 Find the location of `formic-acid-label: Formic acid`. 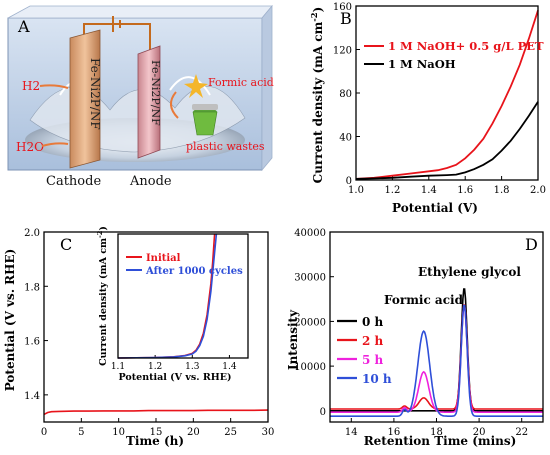

formic-acid-label: Formic acid is located at coordinates (241, 82).